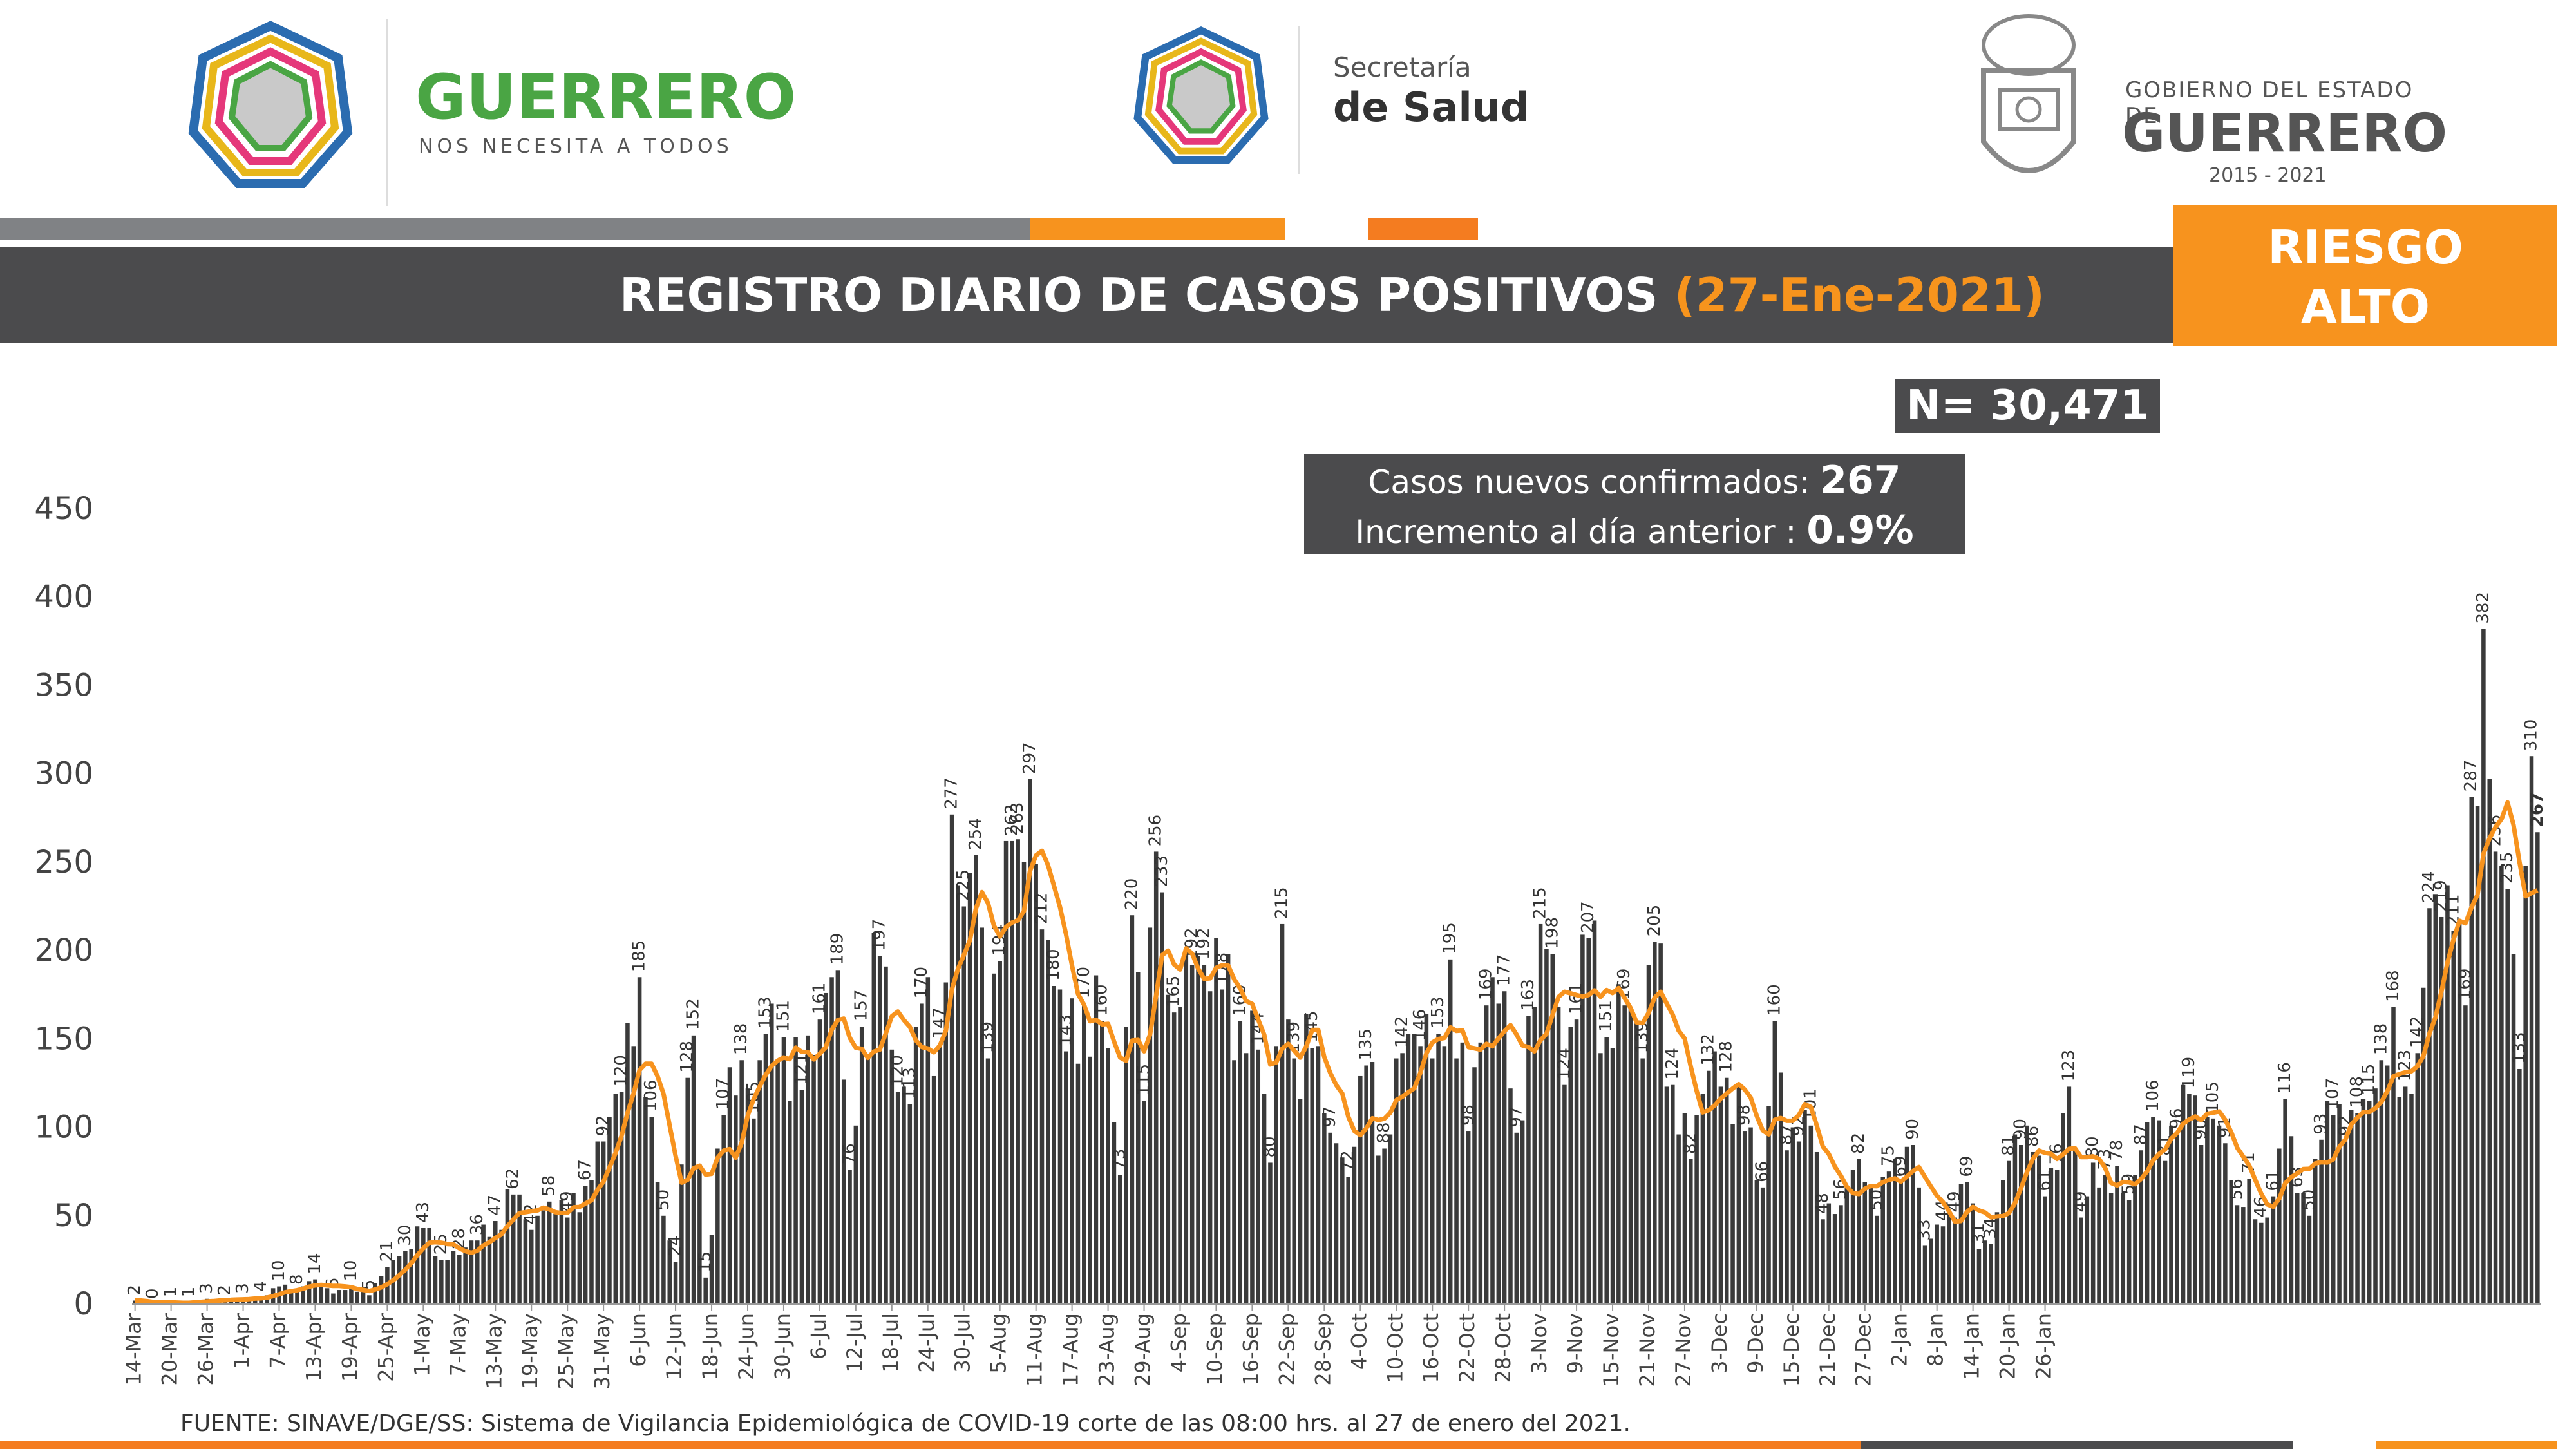 The height and width of the screenshot is (1449, 2576). Describe the element at coordinates (910, 1083) in the screenshot. I see `data-label: 113` at that location.